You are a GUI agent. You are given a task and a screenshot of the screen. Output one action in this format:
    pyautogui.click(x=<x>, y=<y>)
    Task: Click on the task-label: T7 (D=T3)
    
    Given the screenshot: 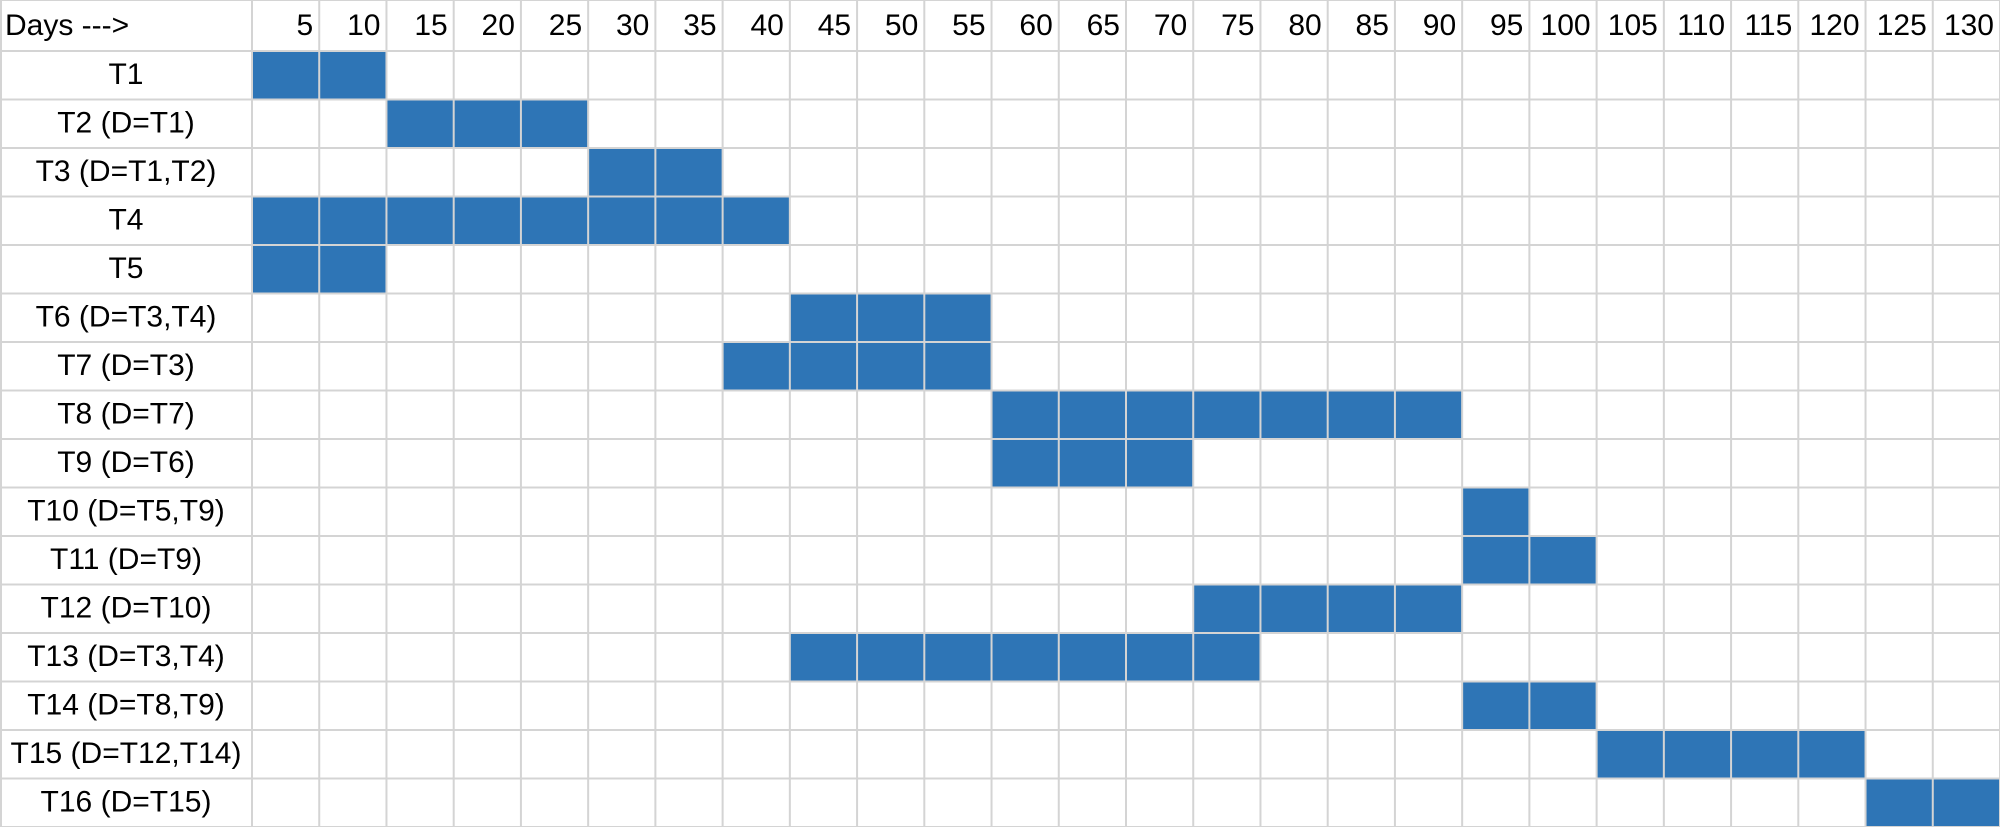 What is the action you would take?
    pyautogui.click(x=126, y=365)
    